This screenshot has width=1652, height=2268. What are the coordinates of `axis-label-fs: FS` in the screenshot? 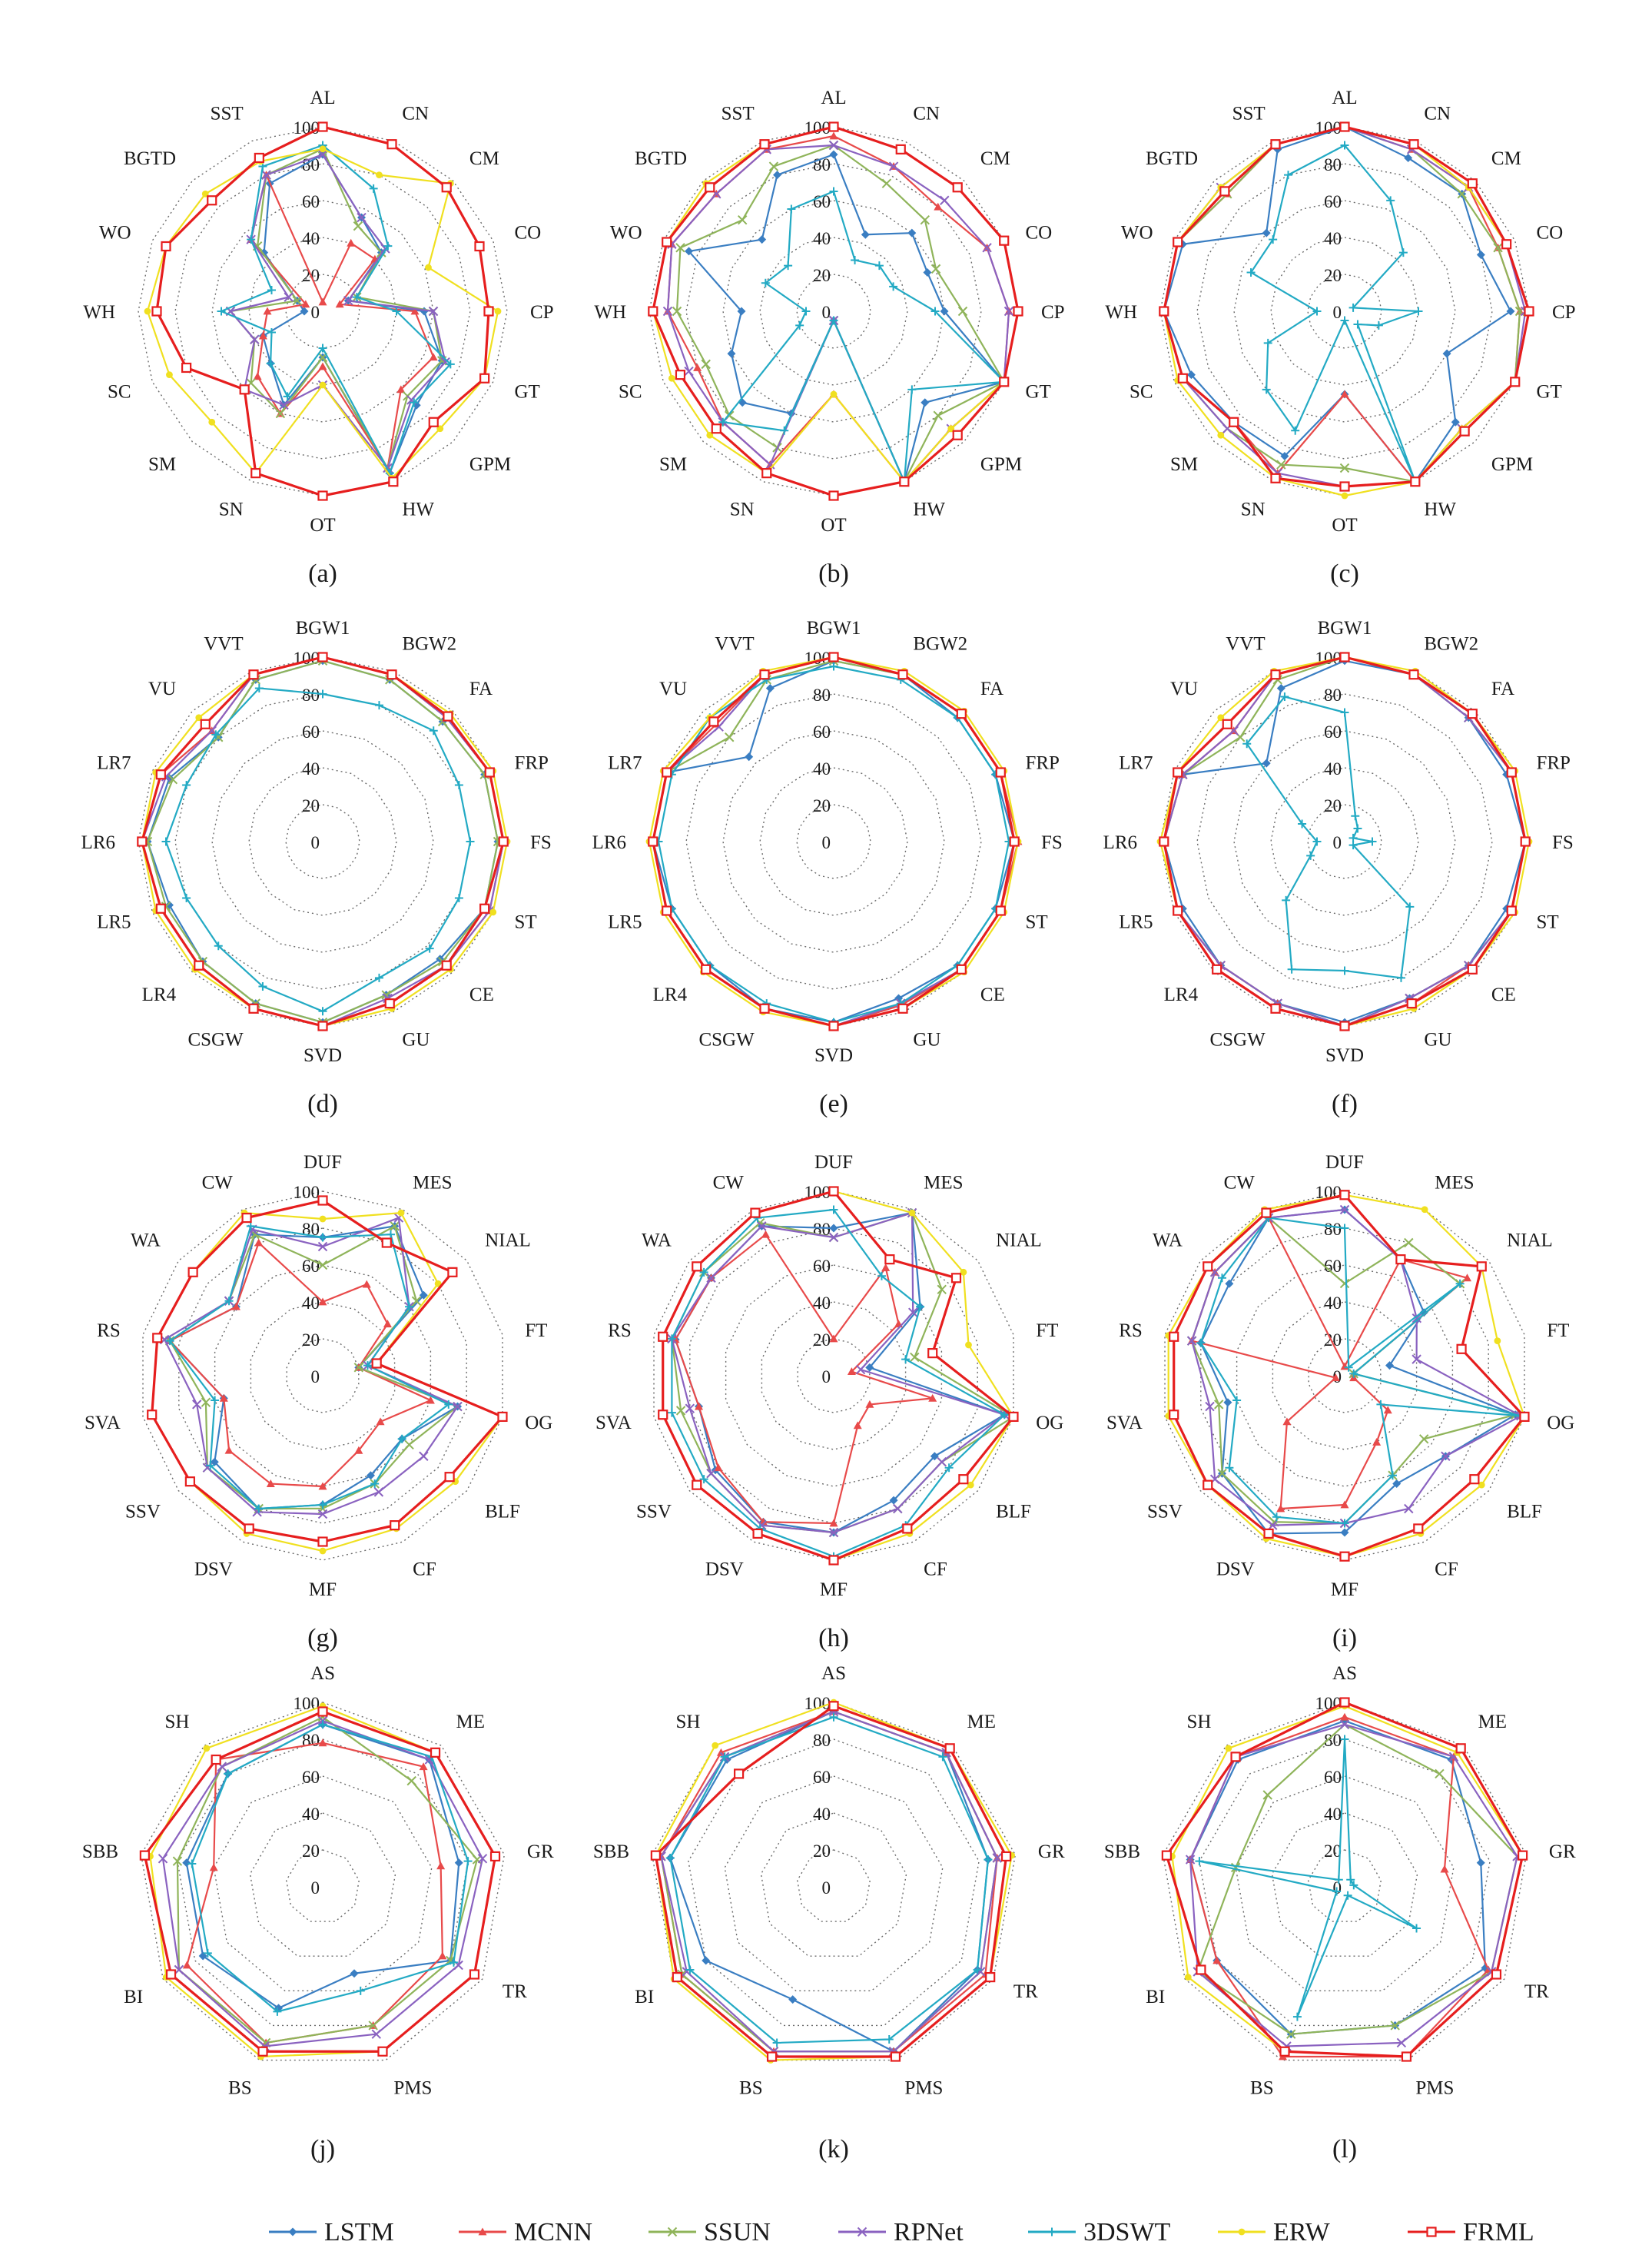 It's located at (1052, 842).